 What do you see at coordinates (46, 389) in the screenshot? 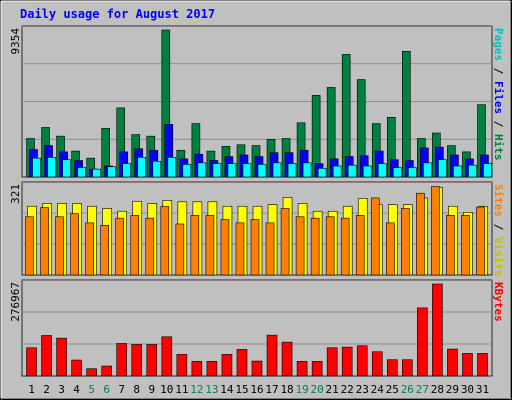
I see `x-tick-label: 2` at bounding box center [46, 389].